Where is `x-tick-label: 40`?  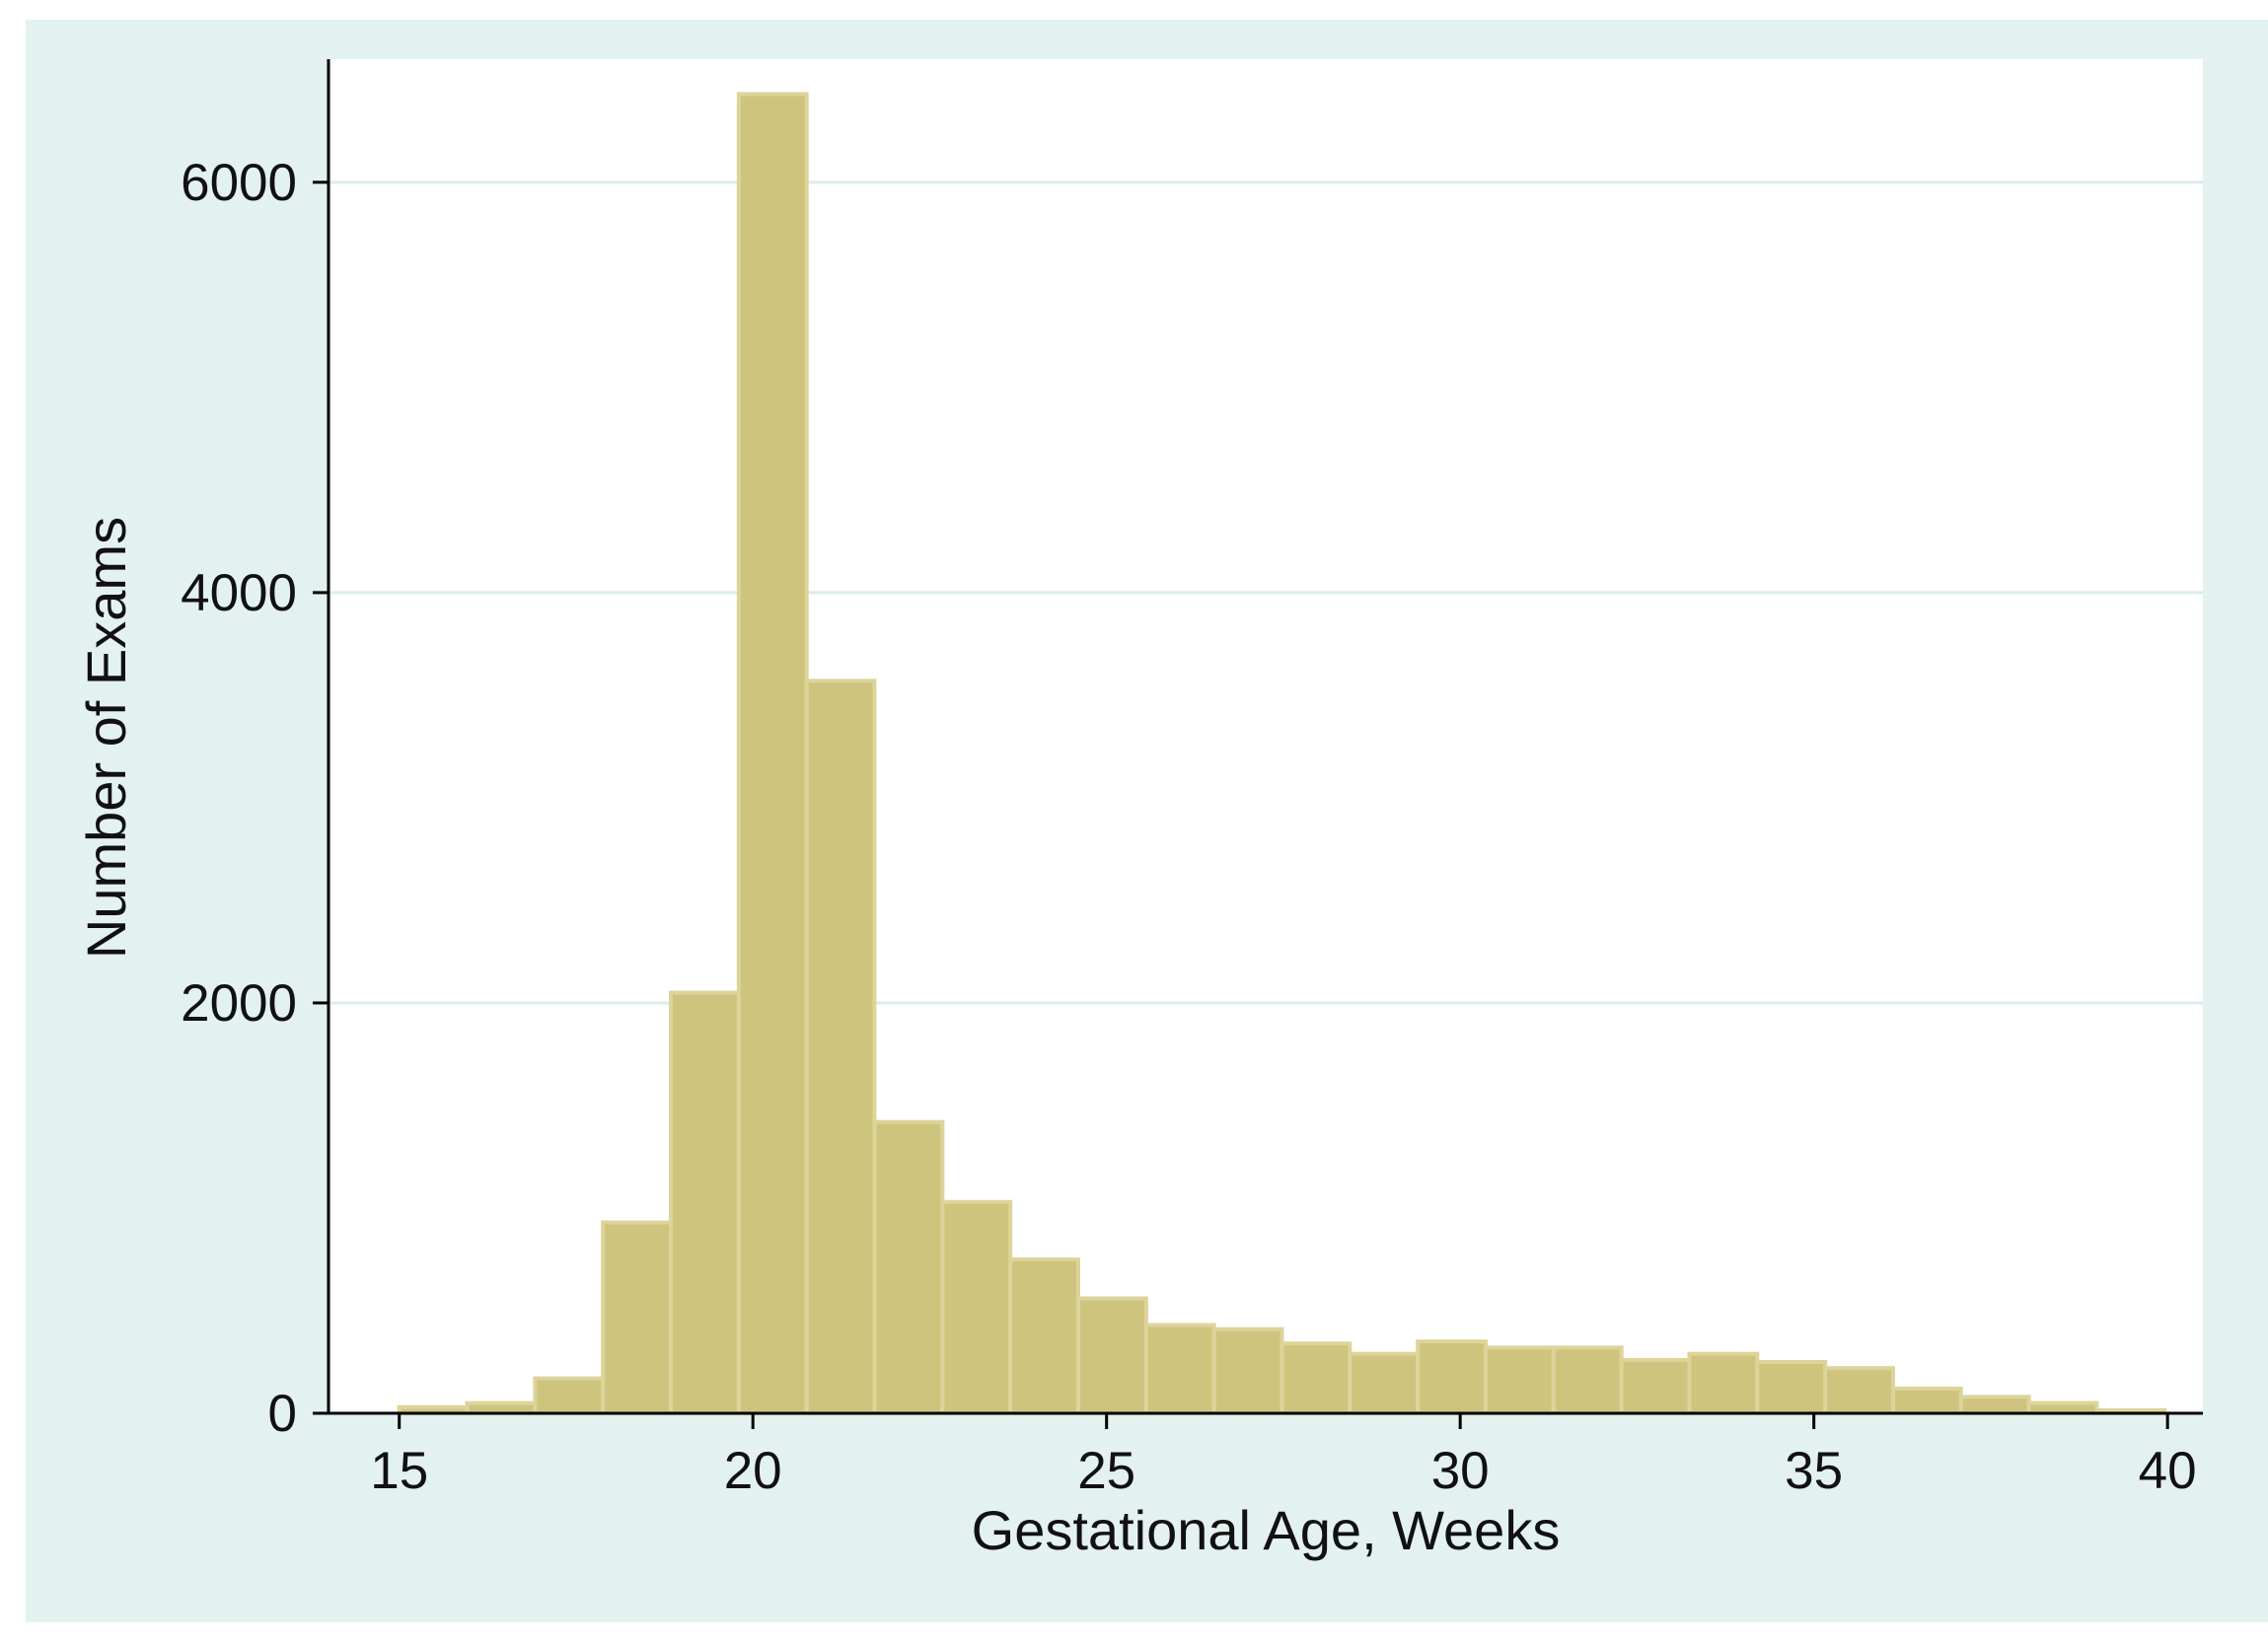 x-tick-label: 40 is located at coordinates (2168, 1471).